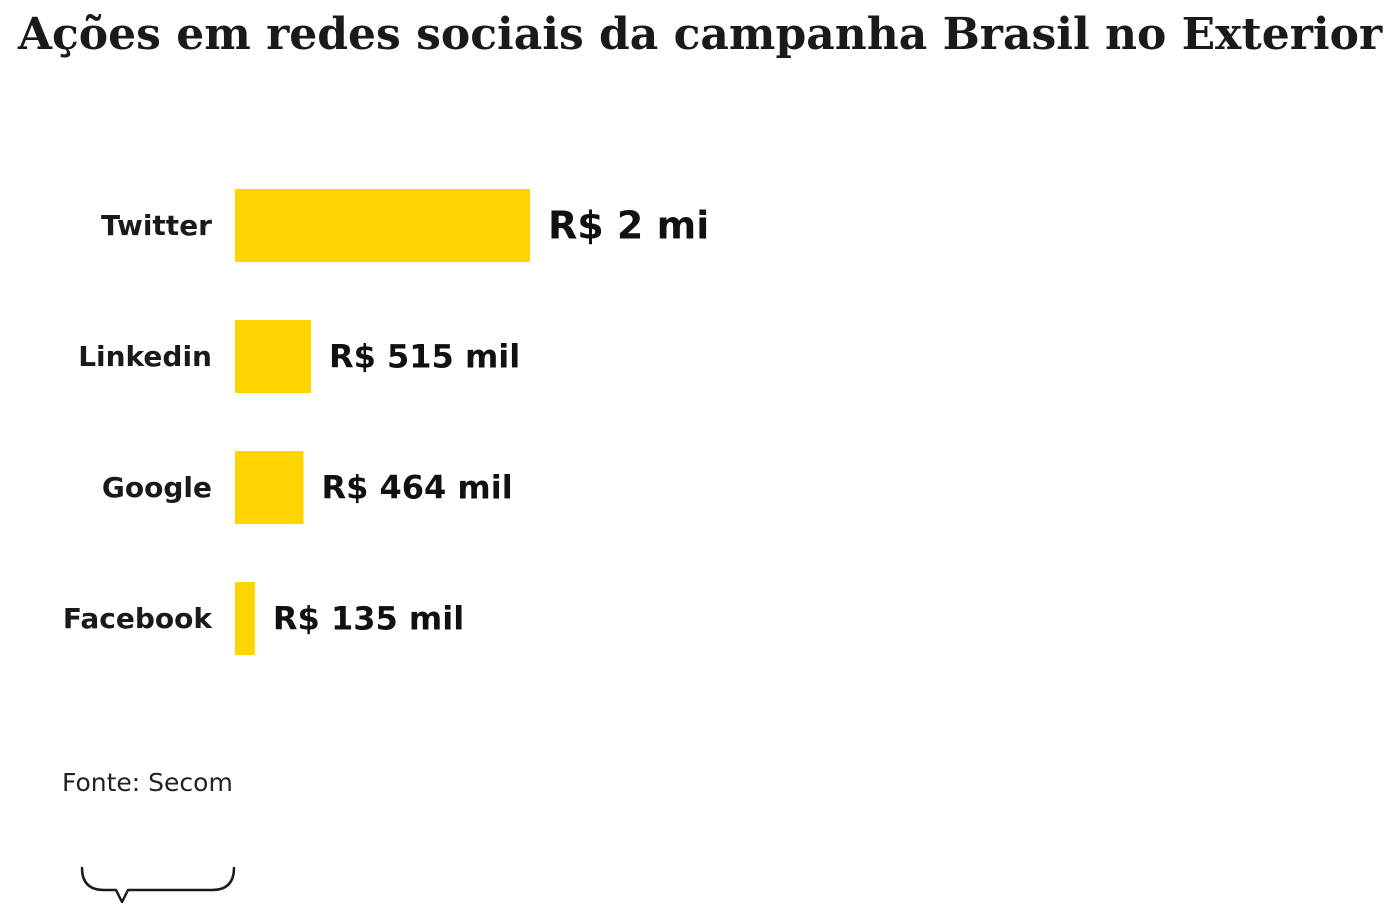 The image size is (1400, 904). Describe the element at coordinates (424, 357) in the screenshot. I see `value-label-linkedin: R$ 515 mil` at that location.